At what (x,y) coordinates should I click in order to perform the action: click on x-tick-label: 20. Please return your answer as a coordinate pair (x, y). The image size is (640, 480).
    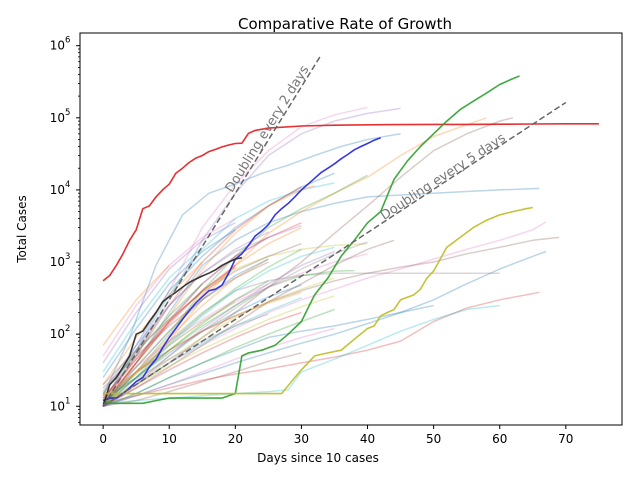
    Looking at the image, I should click on (235, 439).